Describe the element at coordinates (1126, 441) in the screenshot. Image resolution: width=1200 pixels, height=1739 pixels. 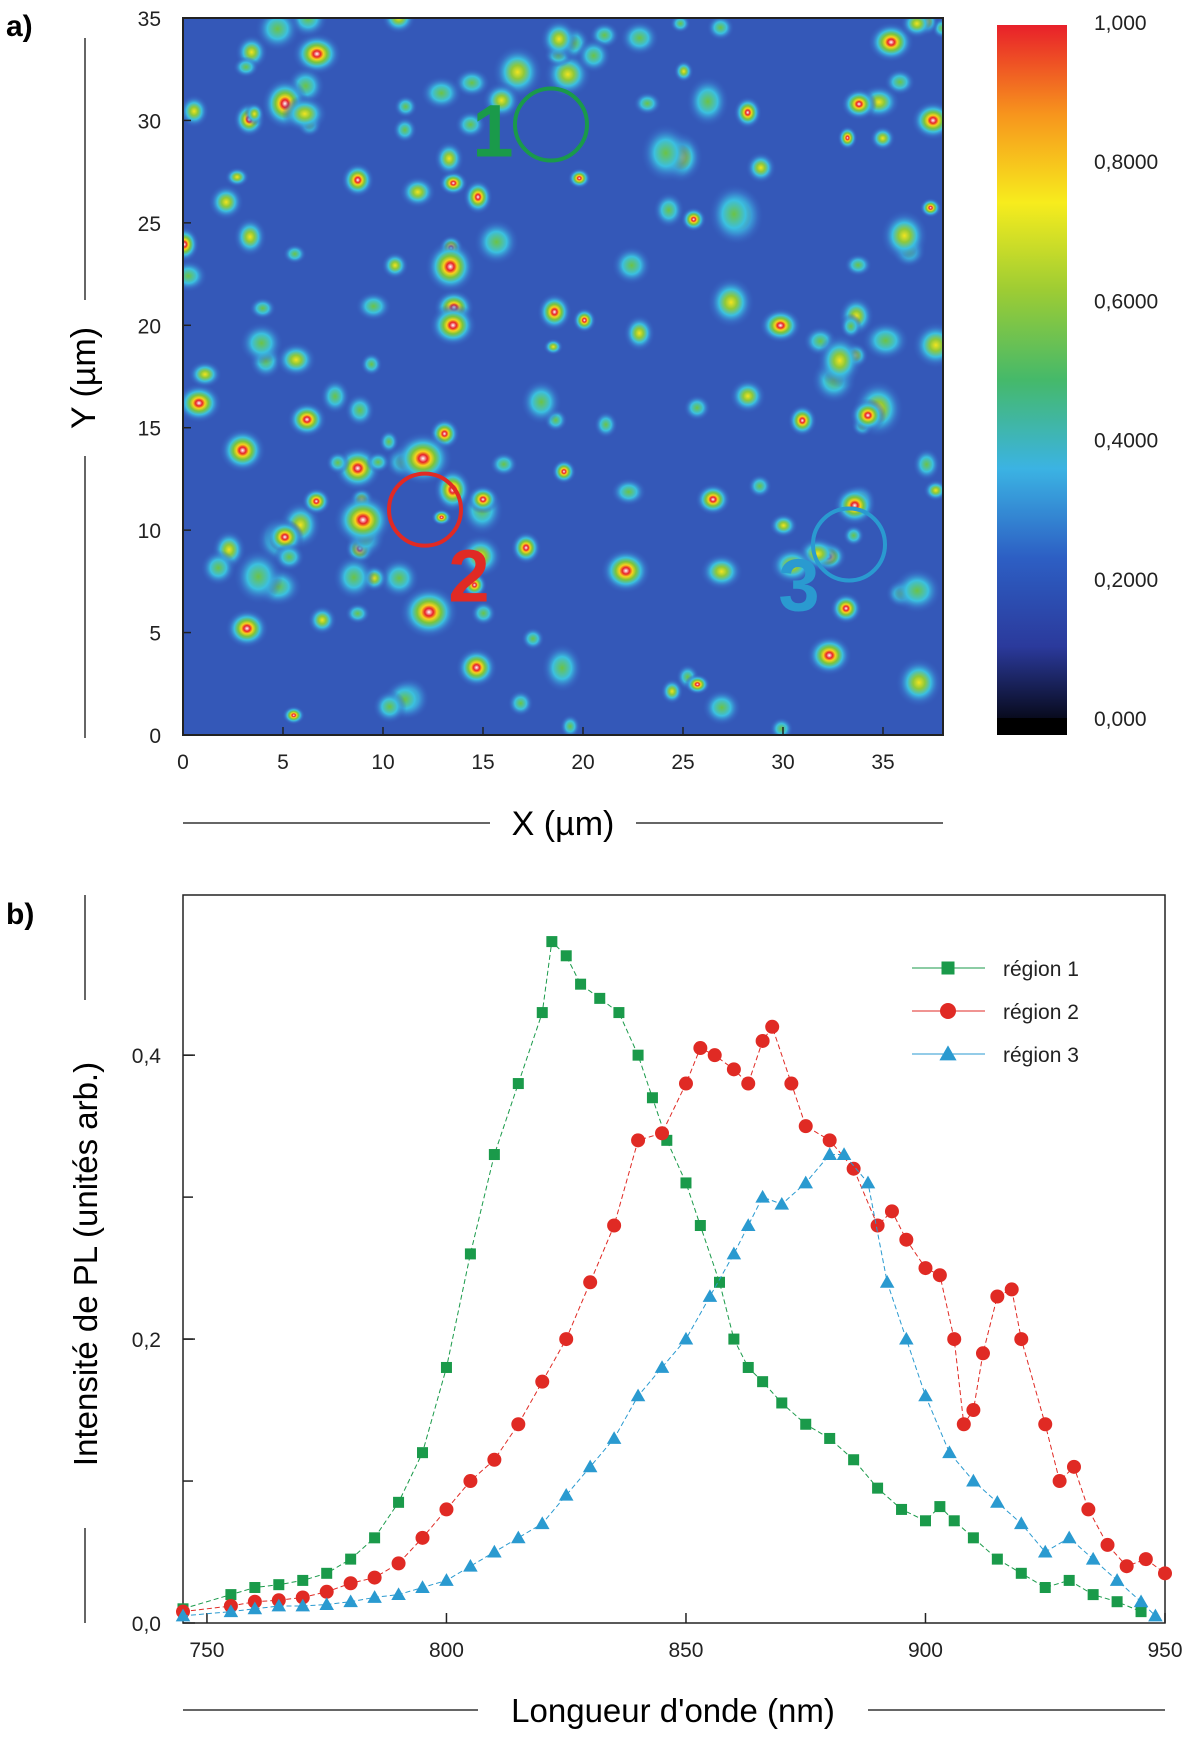
I see `colorbar-label: 0,4000` at that location.